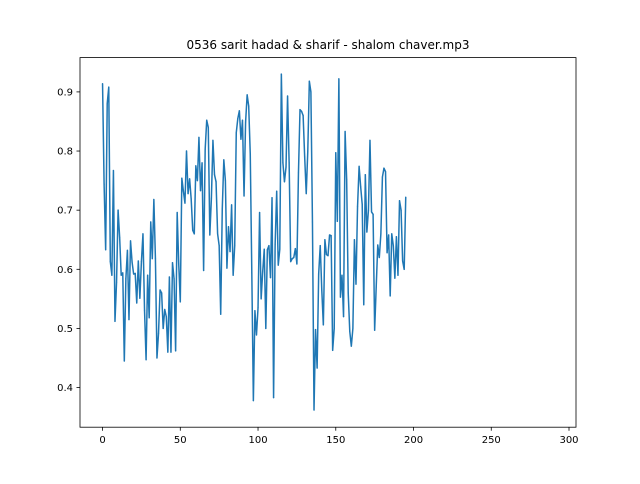 The image size is (640, 484). Describe the element at coordinates (413, 440) in the screenshot. I see `x-tick-label: 200` at that location.